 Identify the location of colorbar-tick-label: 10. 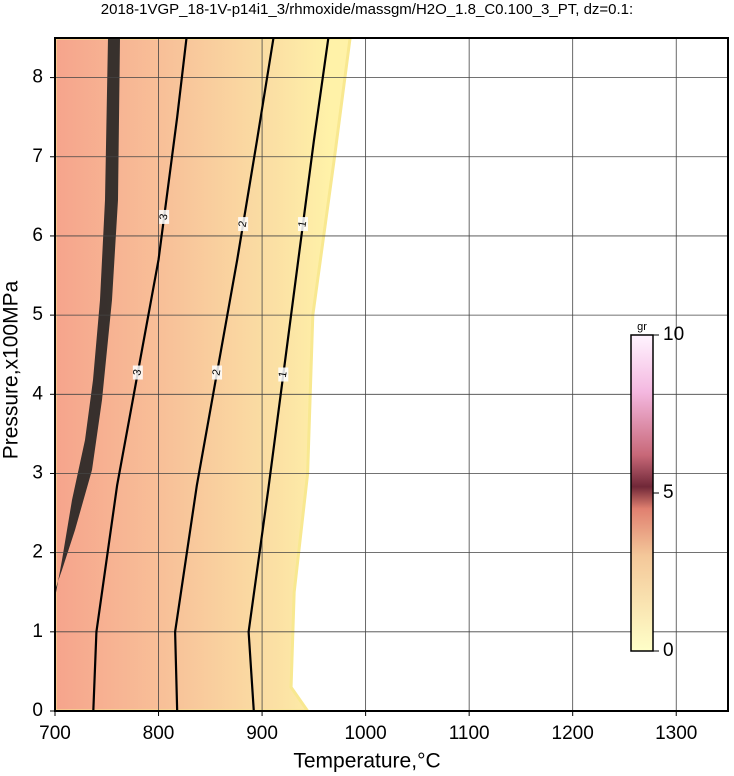
(673, 334).